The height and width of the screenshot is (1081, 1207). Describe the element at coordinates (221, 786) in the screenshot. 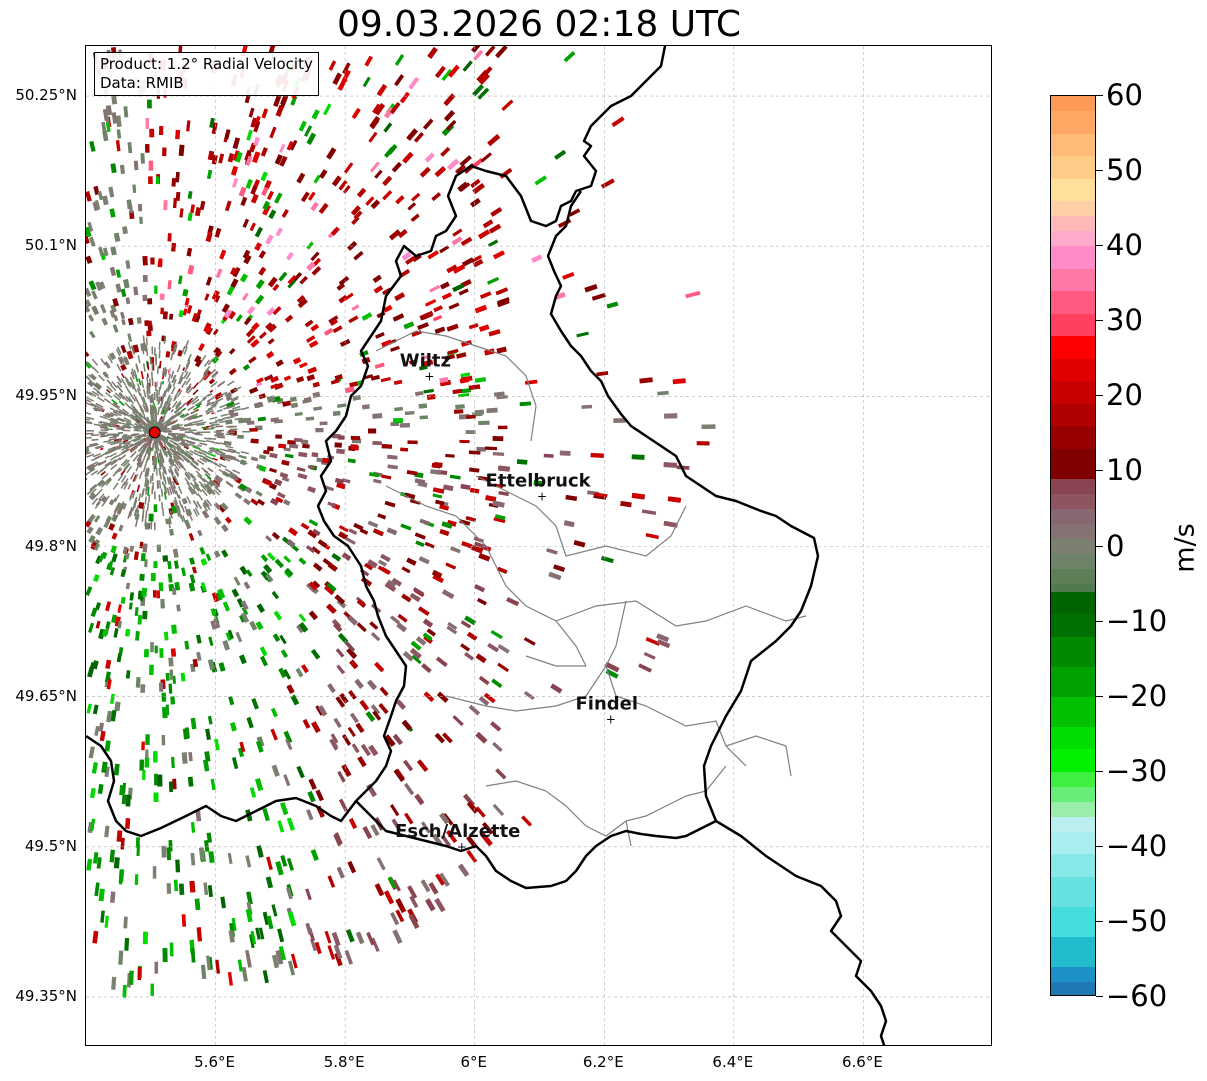

I see `border-france-west` at that location.